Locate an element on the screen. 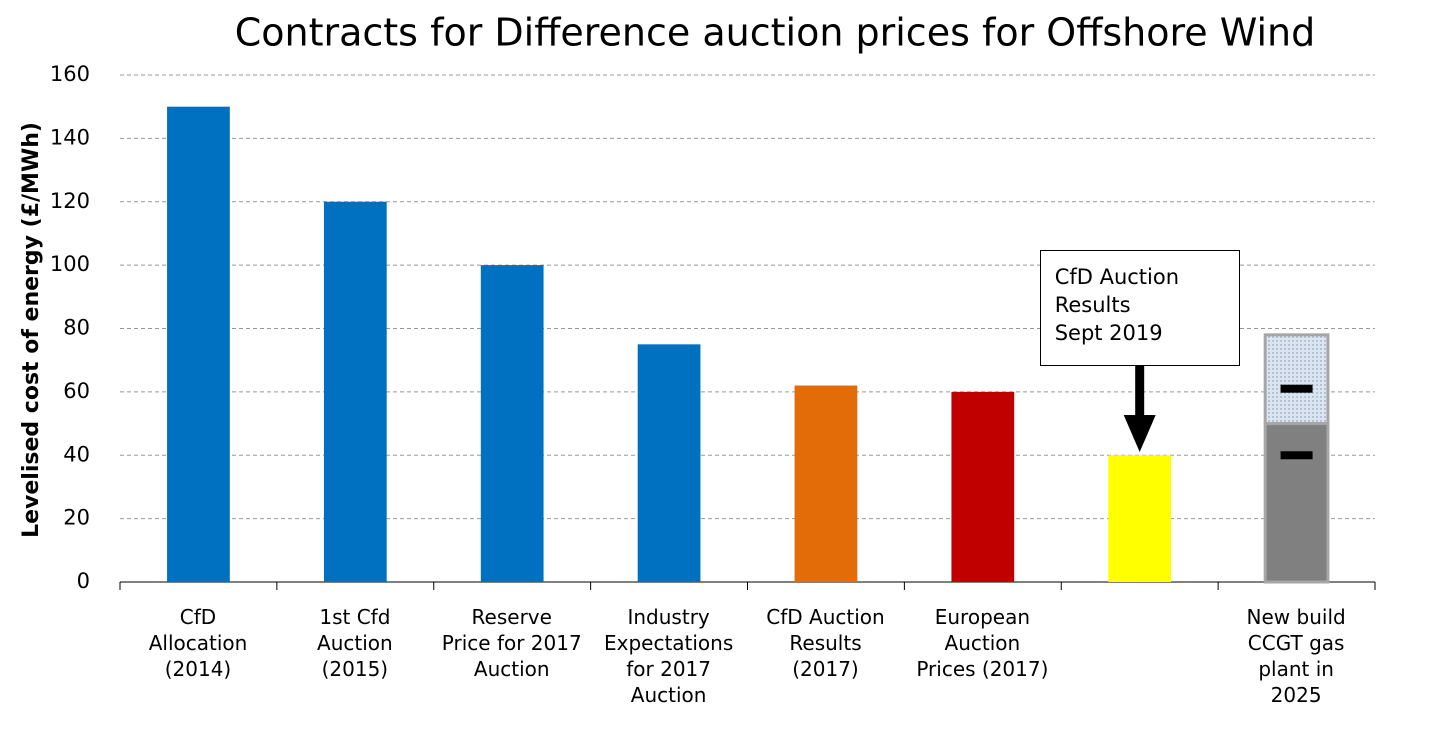 This screenshot has width=1445, height=746. y-tick-label: 20 is located at coordinates (76, 518).